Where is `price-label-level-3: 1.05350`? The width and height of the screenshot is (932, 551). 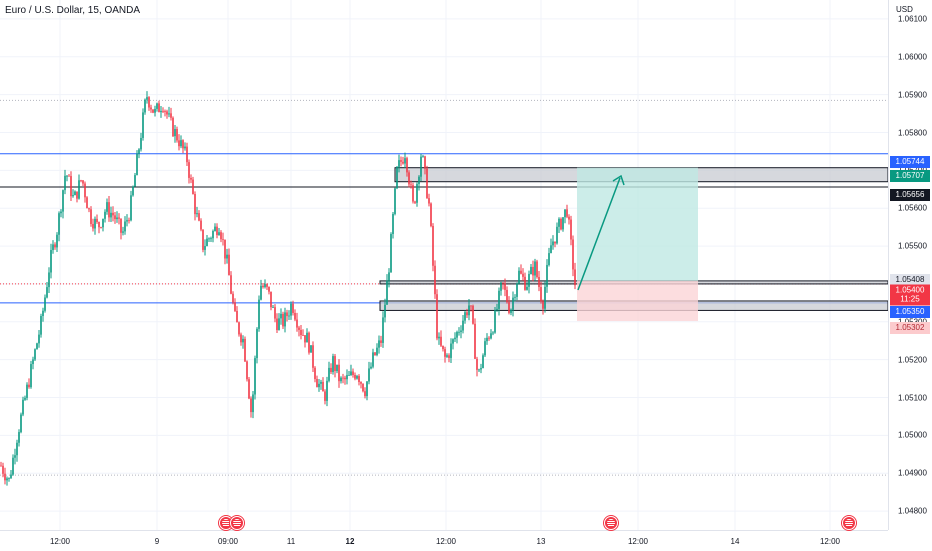
price-label-level-3: 1.05350 is located at coordinates (910, 312).